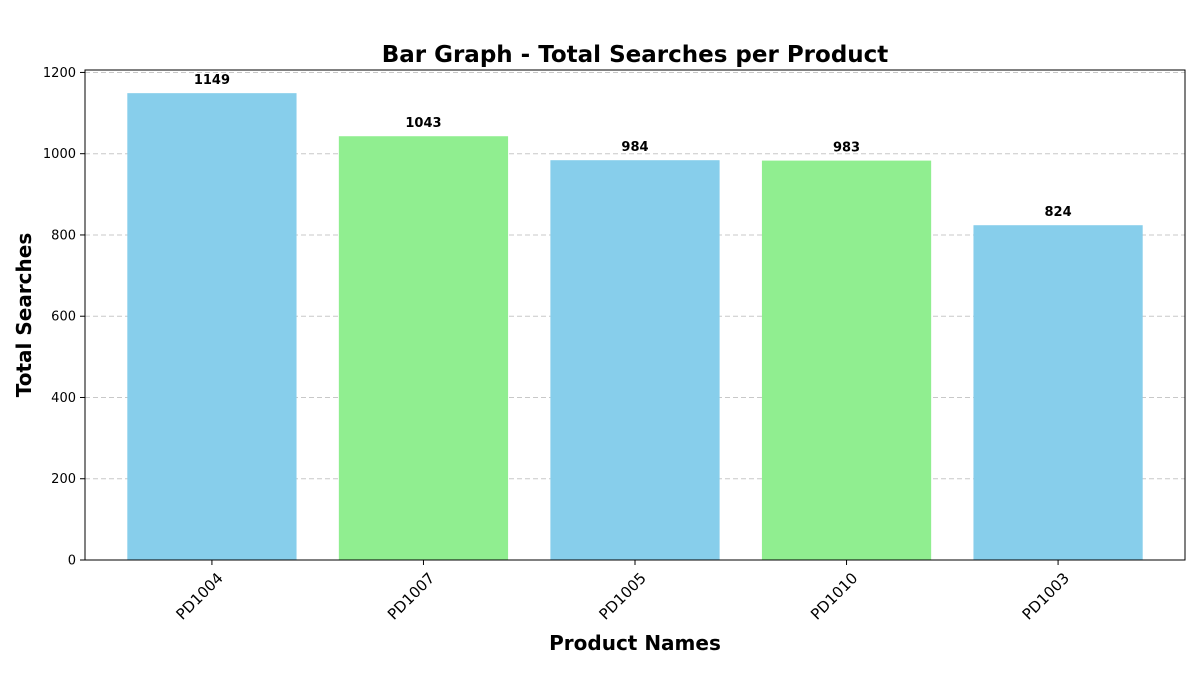  What do you see at coordinates (63, 398) in the screenshot?
I see `y-tick-label: 400` at bounding box center [63, 398].